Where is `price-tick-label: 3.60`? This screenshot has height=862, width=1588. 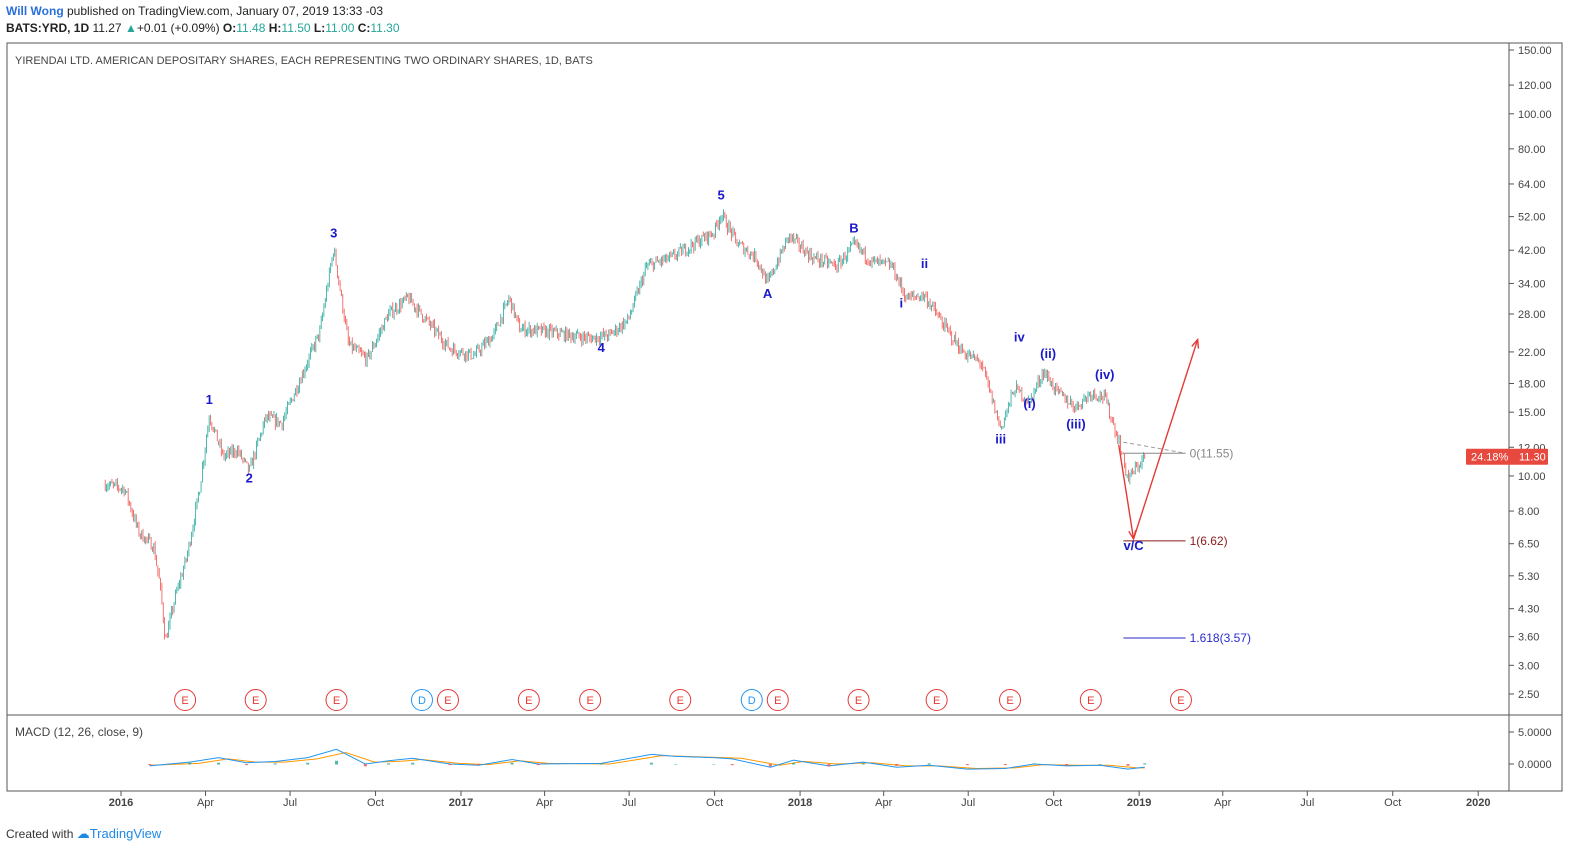 price-tick-label: 3.60 is located at coordinates (1528, 638).